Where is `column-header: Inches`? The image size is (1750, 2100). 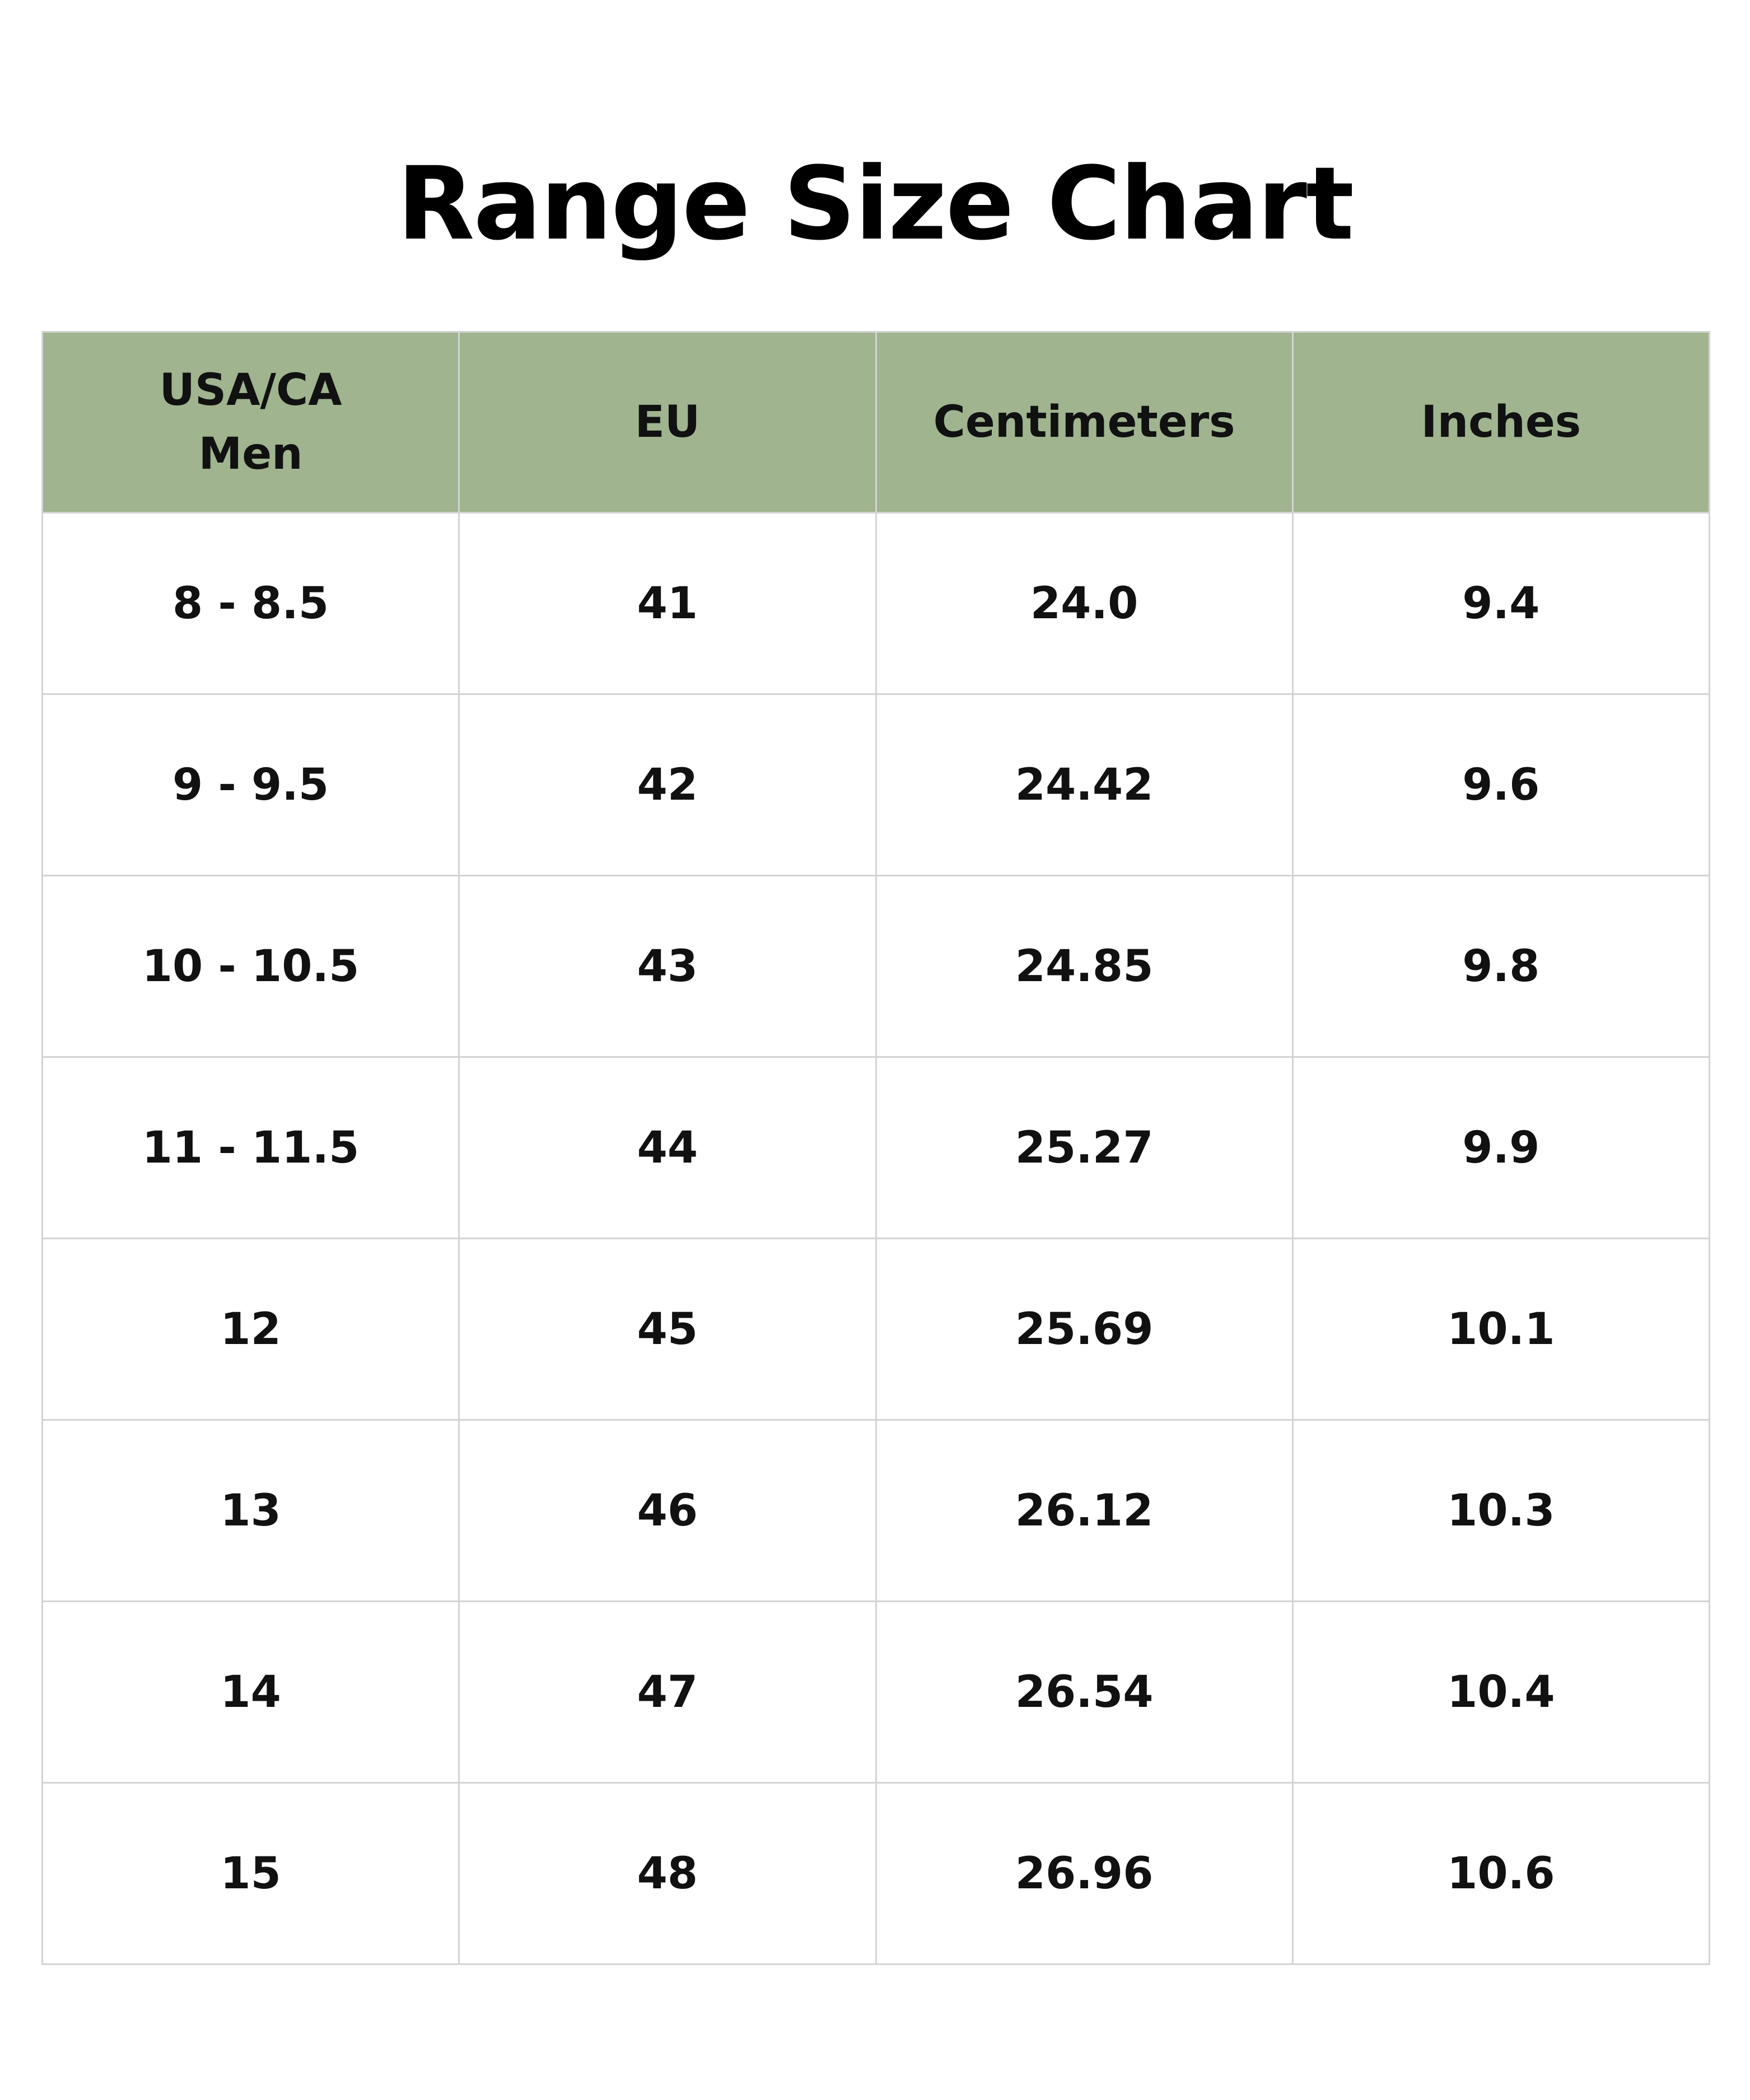 column-header: Inches is located at coordinates (1501, 423).